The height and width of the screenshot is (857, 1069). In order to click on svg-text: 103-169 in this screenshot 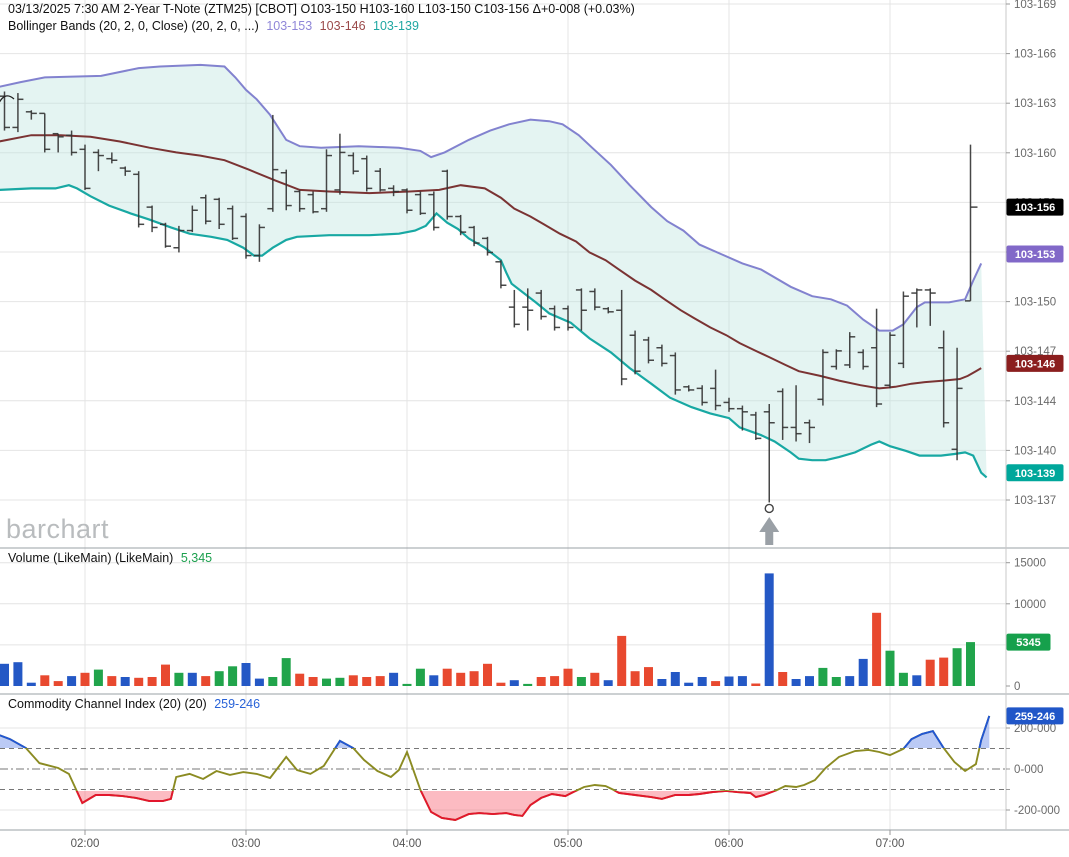, I will do `click(1035, 5)`.